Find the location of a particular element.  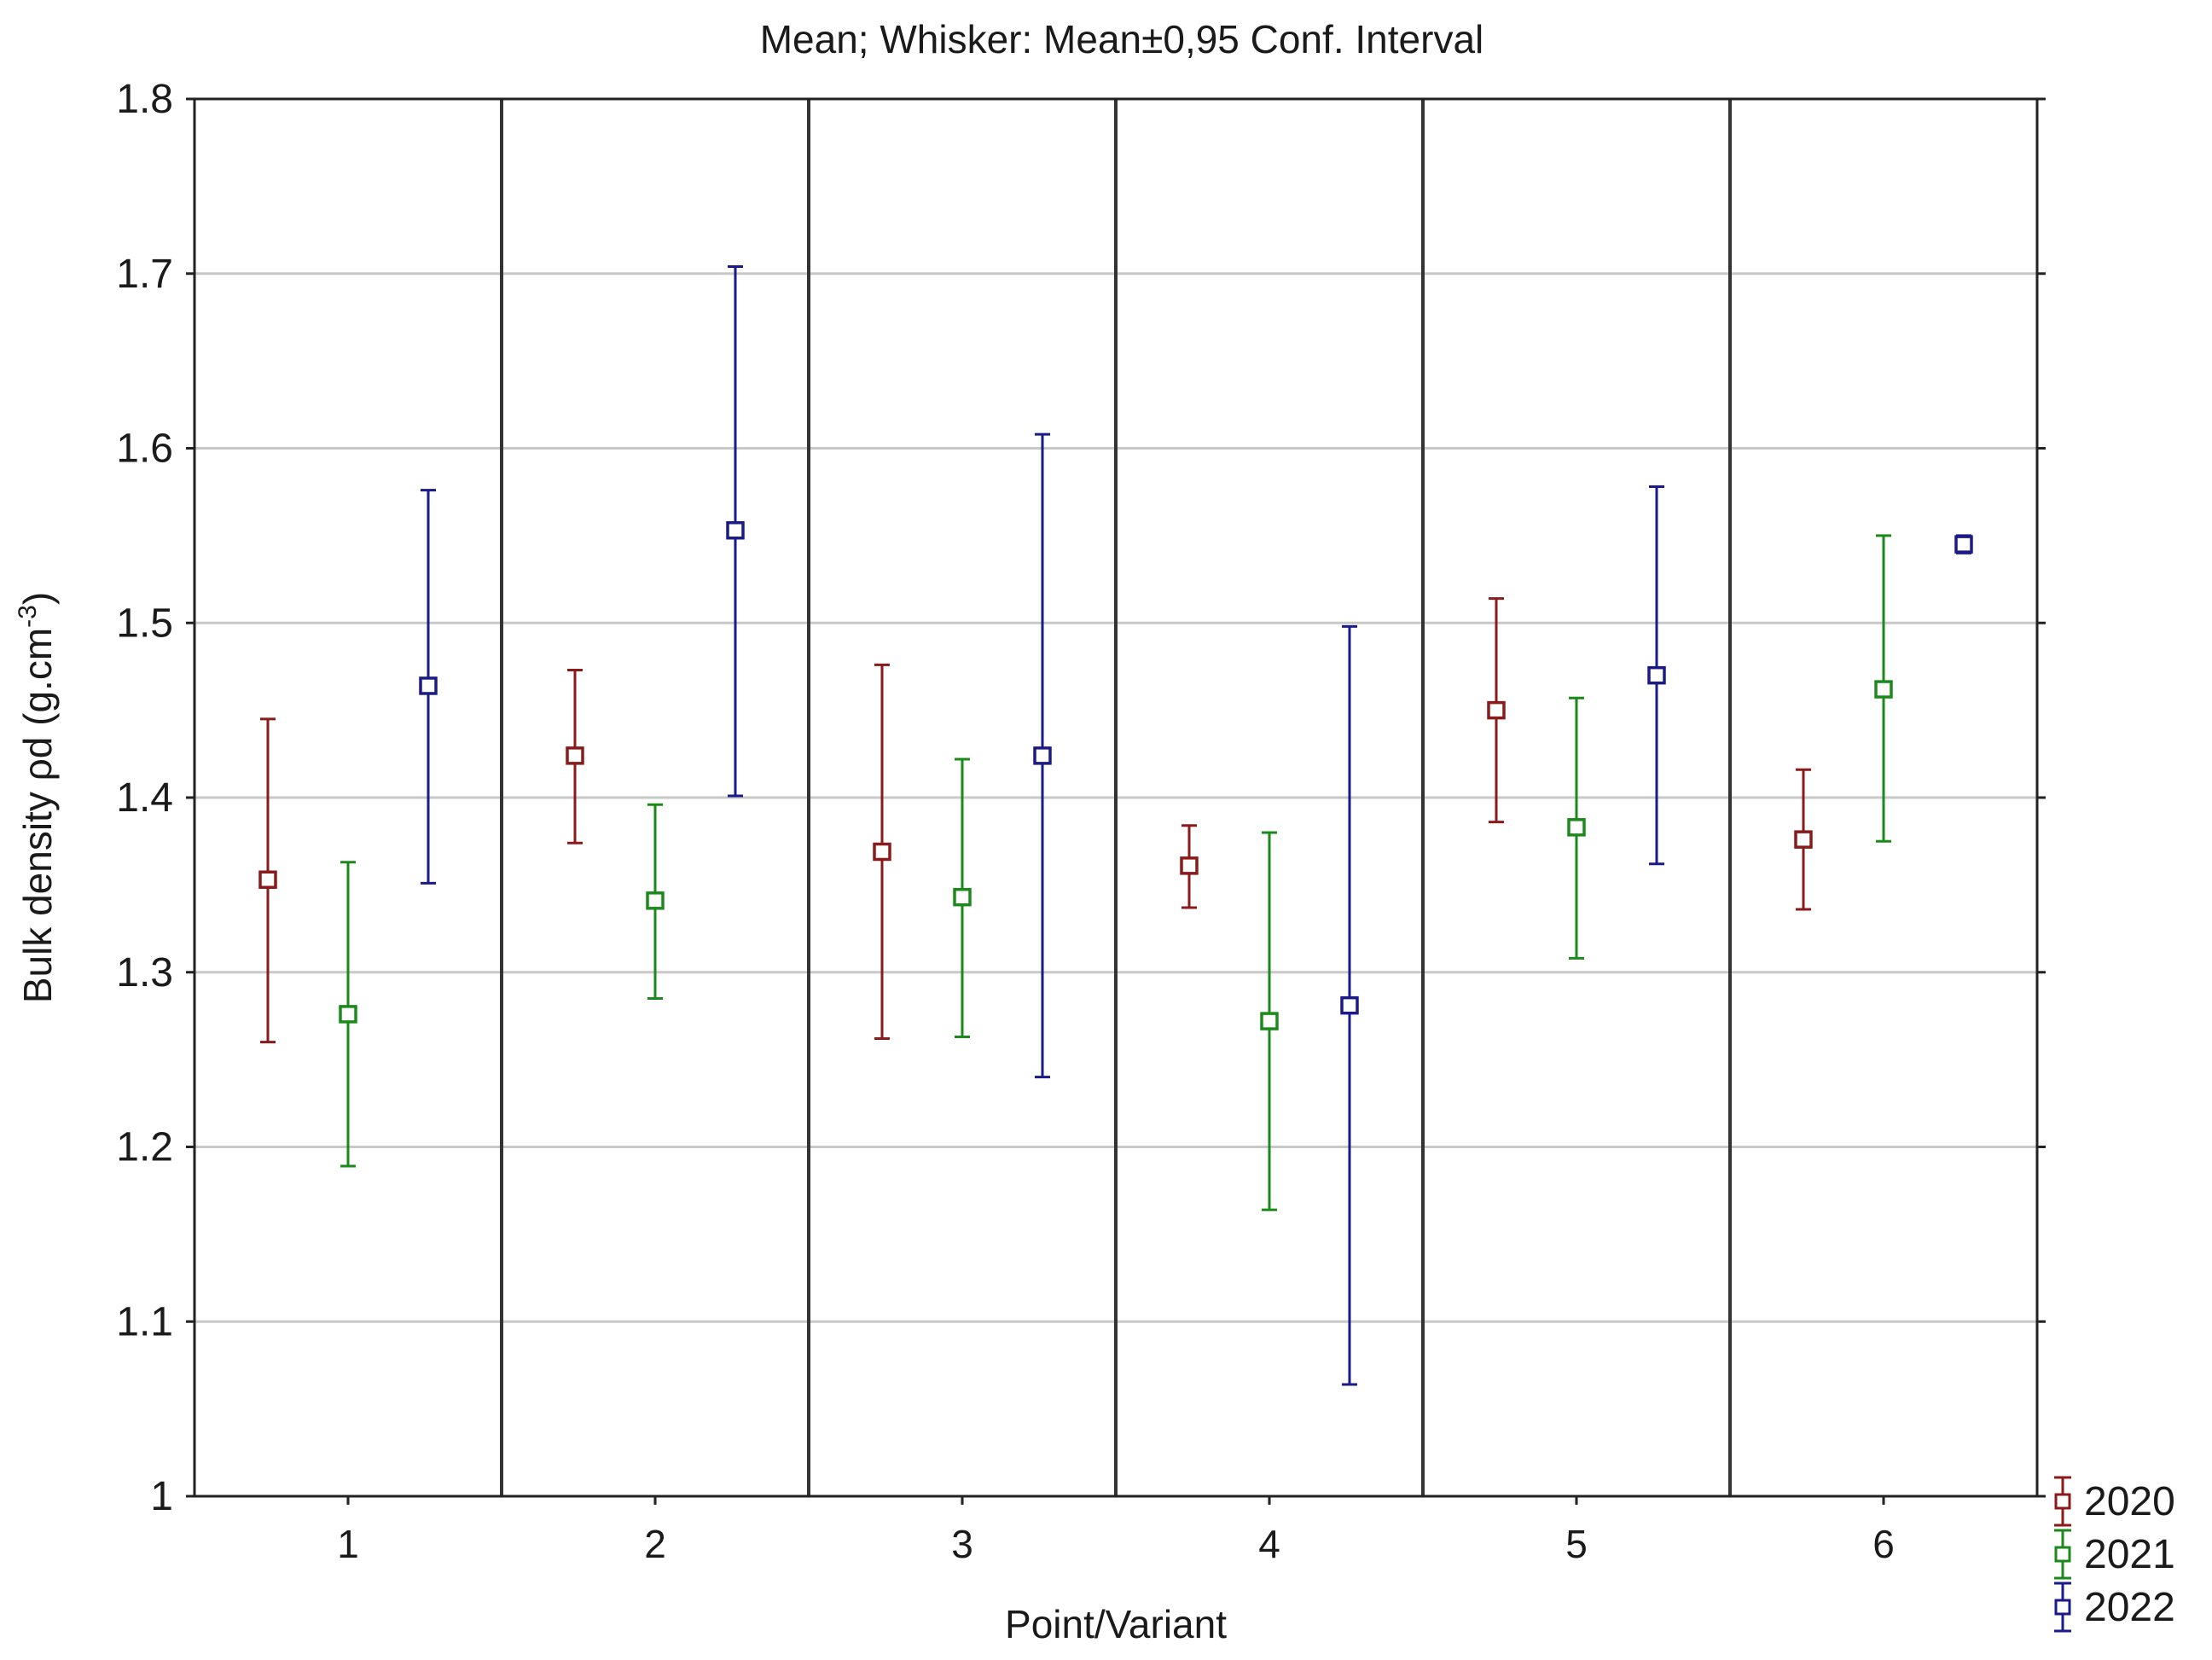

y-tick-label: 1.5 is located at coordinates (144, 623).